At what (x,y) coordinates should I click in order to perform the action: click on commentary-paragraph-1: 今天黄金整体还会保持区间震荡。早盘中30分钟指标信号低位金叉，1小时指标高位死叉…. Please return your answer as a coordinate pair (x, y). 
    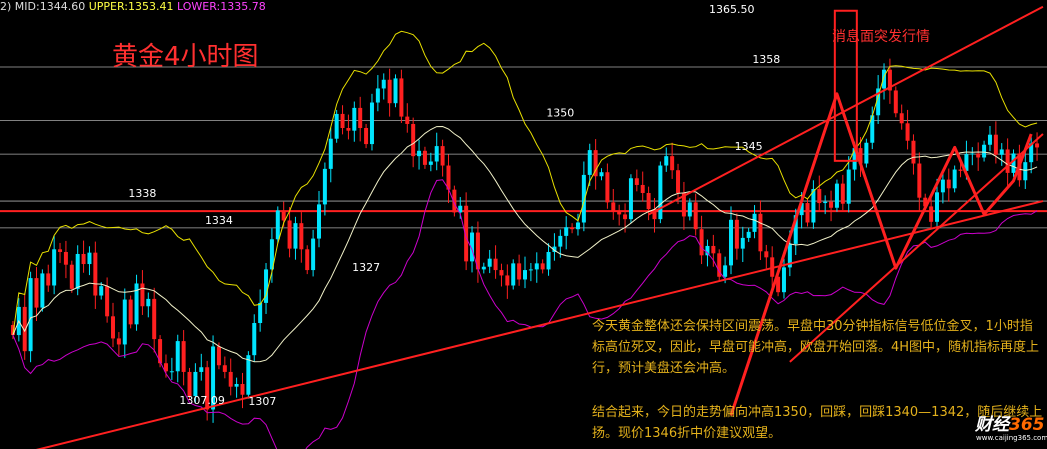
    Looking at the image, I should click on (816, 347).